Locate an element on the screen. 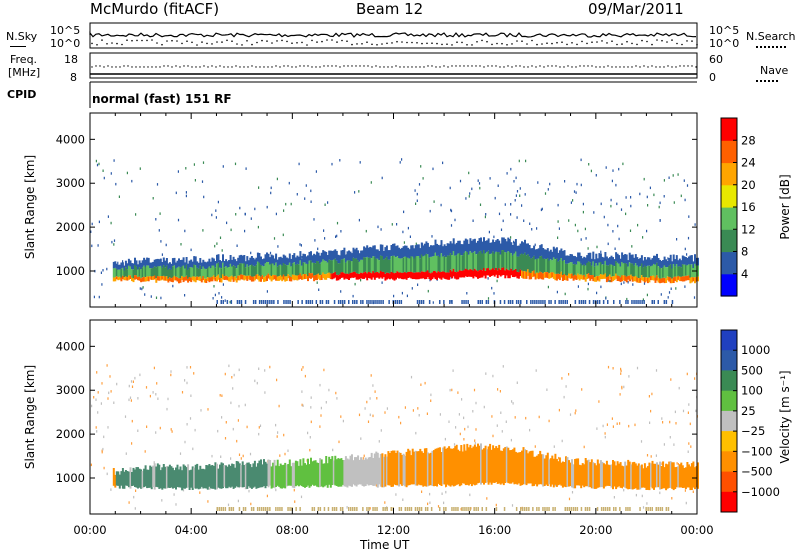 The width and height of the screenshot is (800, 554). beam-title: Beam 12 is located at coordinates (390, 9).